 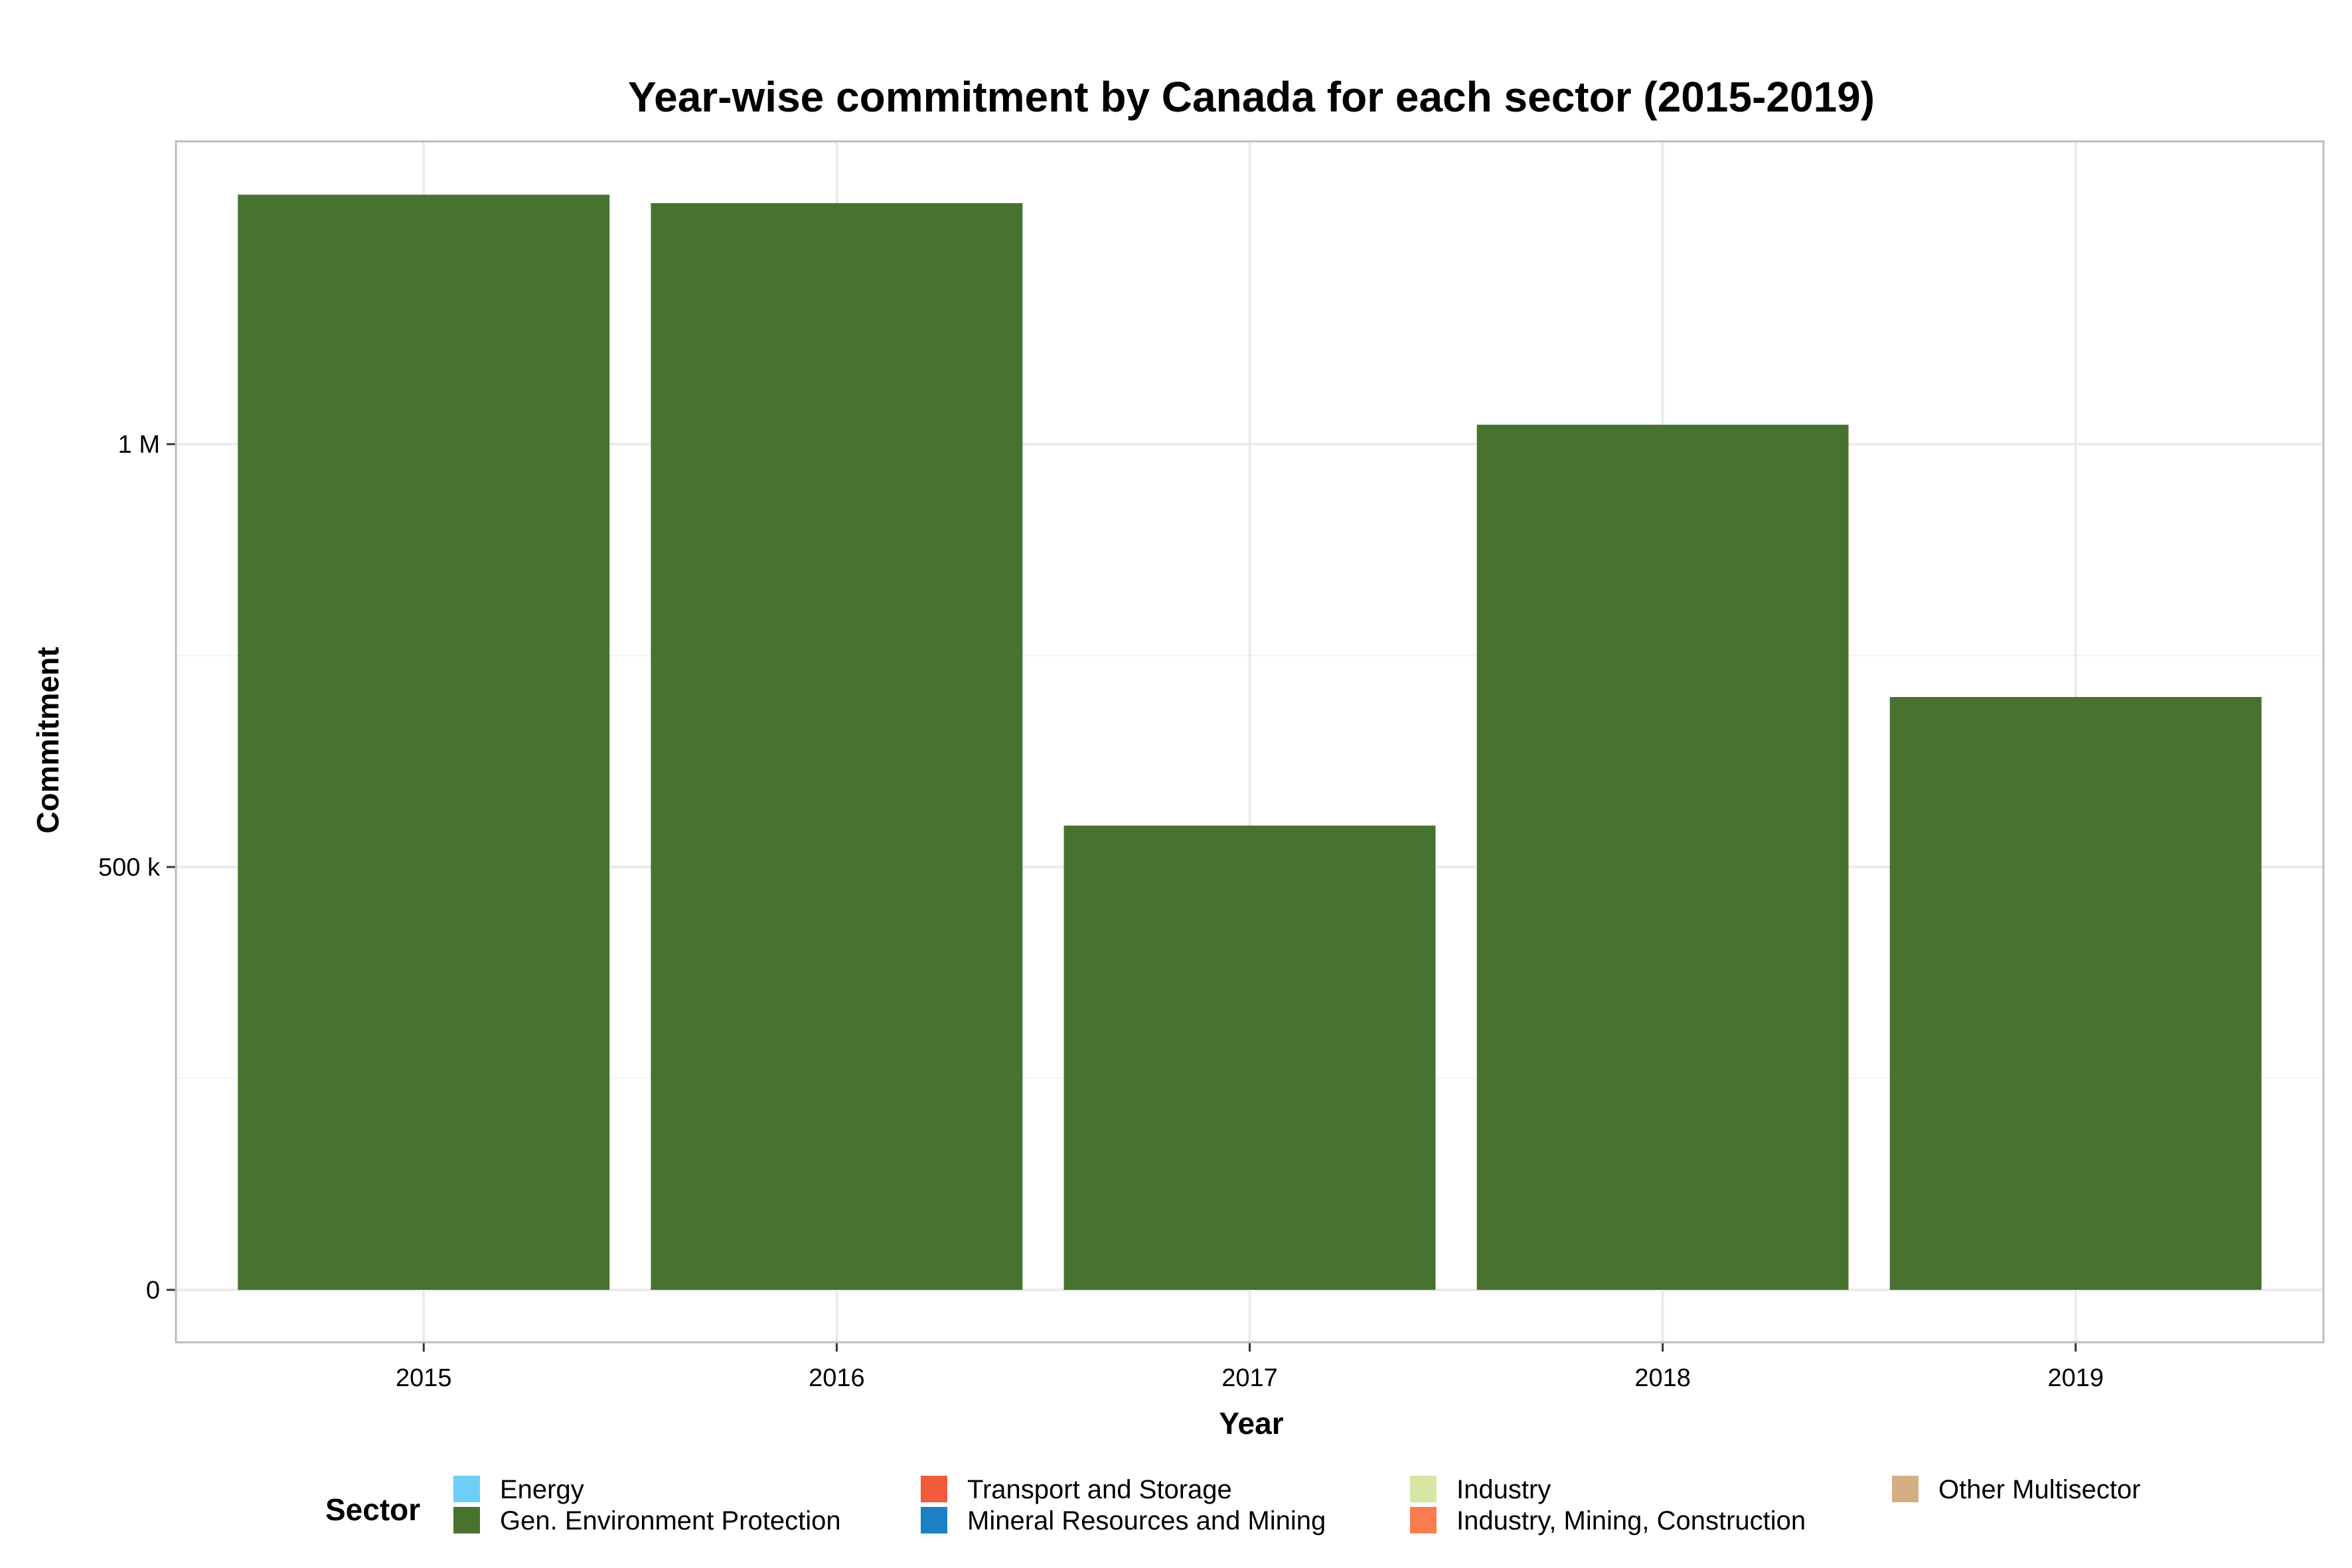 What do you see at coordinates (542, 1490) in the screenshot?
I see `legend-label: Energy` at bounding box center [542, 1490].